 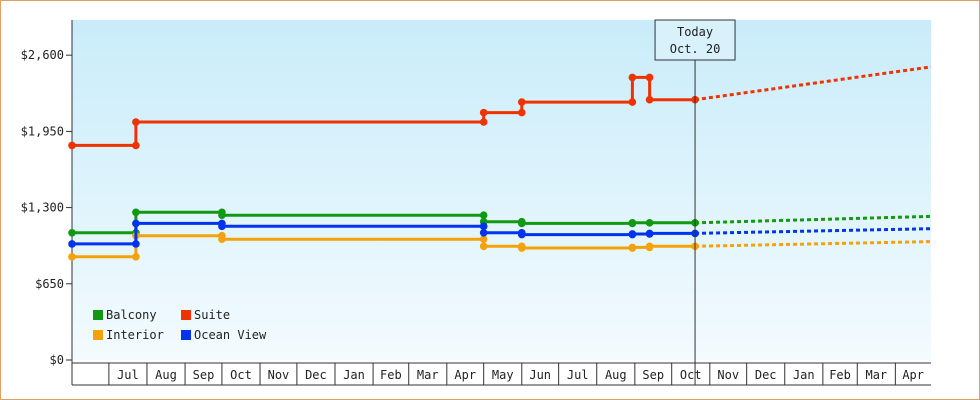 What do you see at coordinates (695, 49) in the screenshot?
I see `today-date-label: Oct. 20` at bounding box center [695, 49].